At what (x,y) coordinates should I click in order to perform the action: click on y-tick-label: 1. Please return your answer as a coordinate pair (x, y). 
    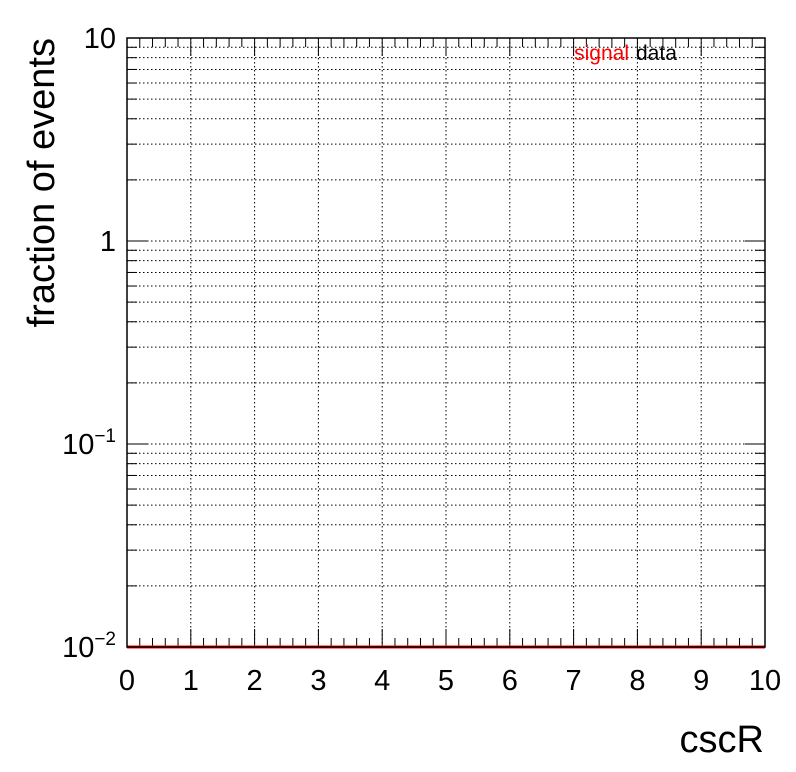
    Looking at the image, I should click on (108, 242).